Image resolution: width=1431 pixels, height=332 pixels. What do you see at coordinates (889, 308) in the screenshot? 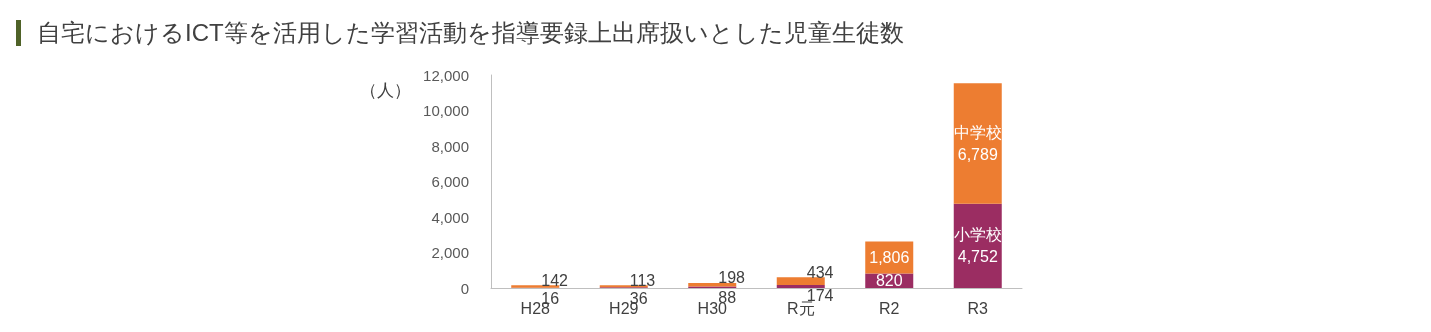
I see `x-tick-label: R2` at bounding box center [889, 308].